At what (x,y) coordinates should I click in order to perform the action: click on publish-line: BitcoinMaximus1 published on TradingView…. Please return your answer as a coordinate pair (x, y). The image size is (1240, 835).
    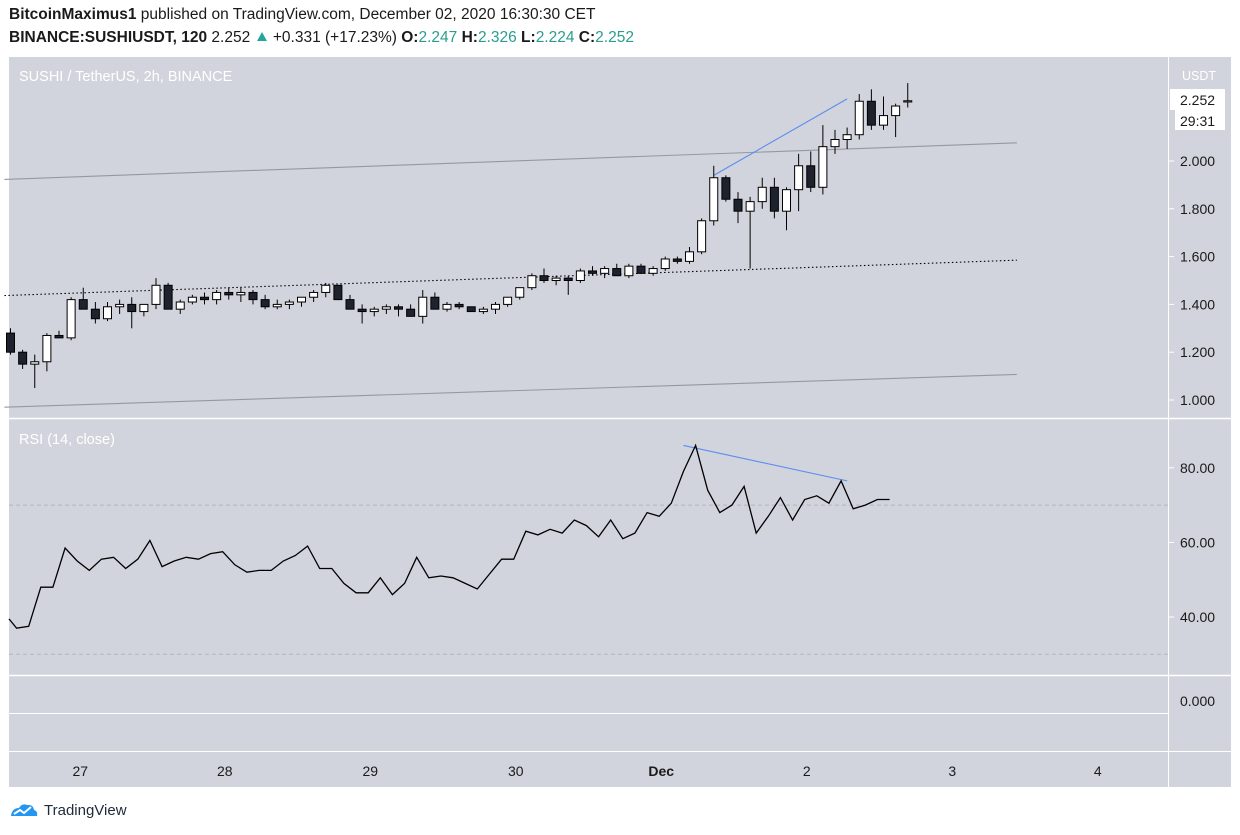
    Looking at the image, I should click on (302, 15).